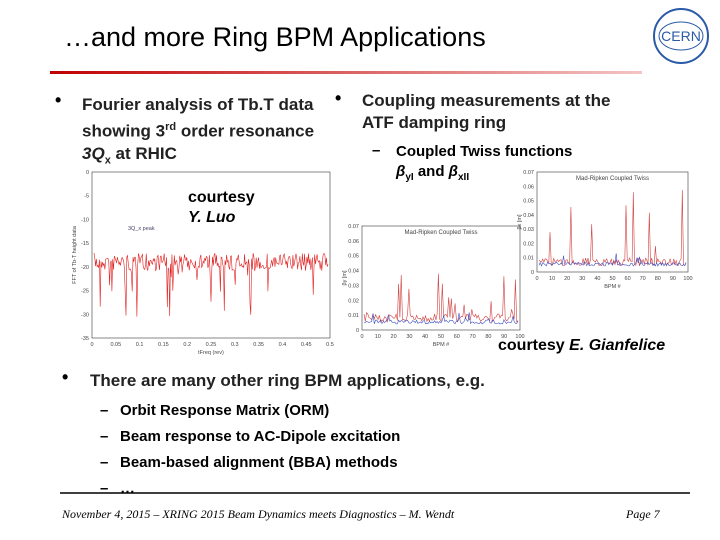  I want to click on plot-title: Mad-Ripken Coupled Twiss, so click(441, 233).